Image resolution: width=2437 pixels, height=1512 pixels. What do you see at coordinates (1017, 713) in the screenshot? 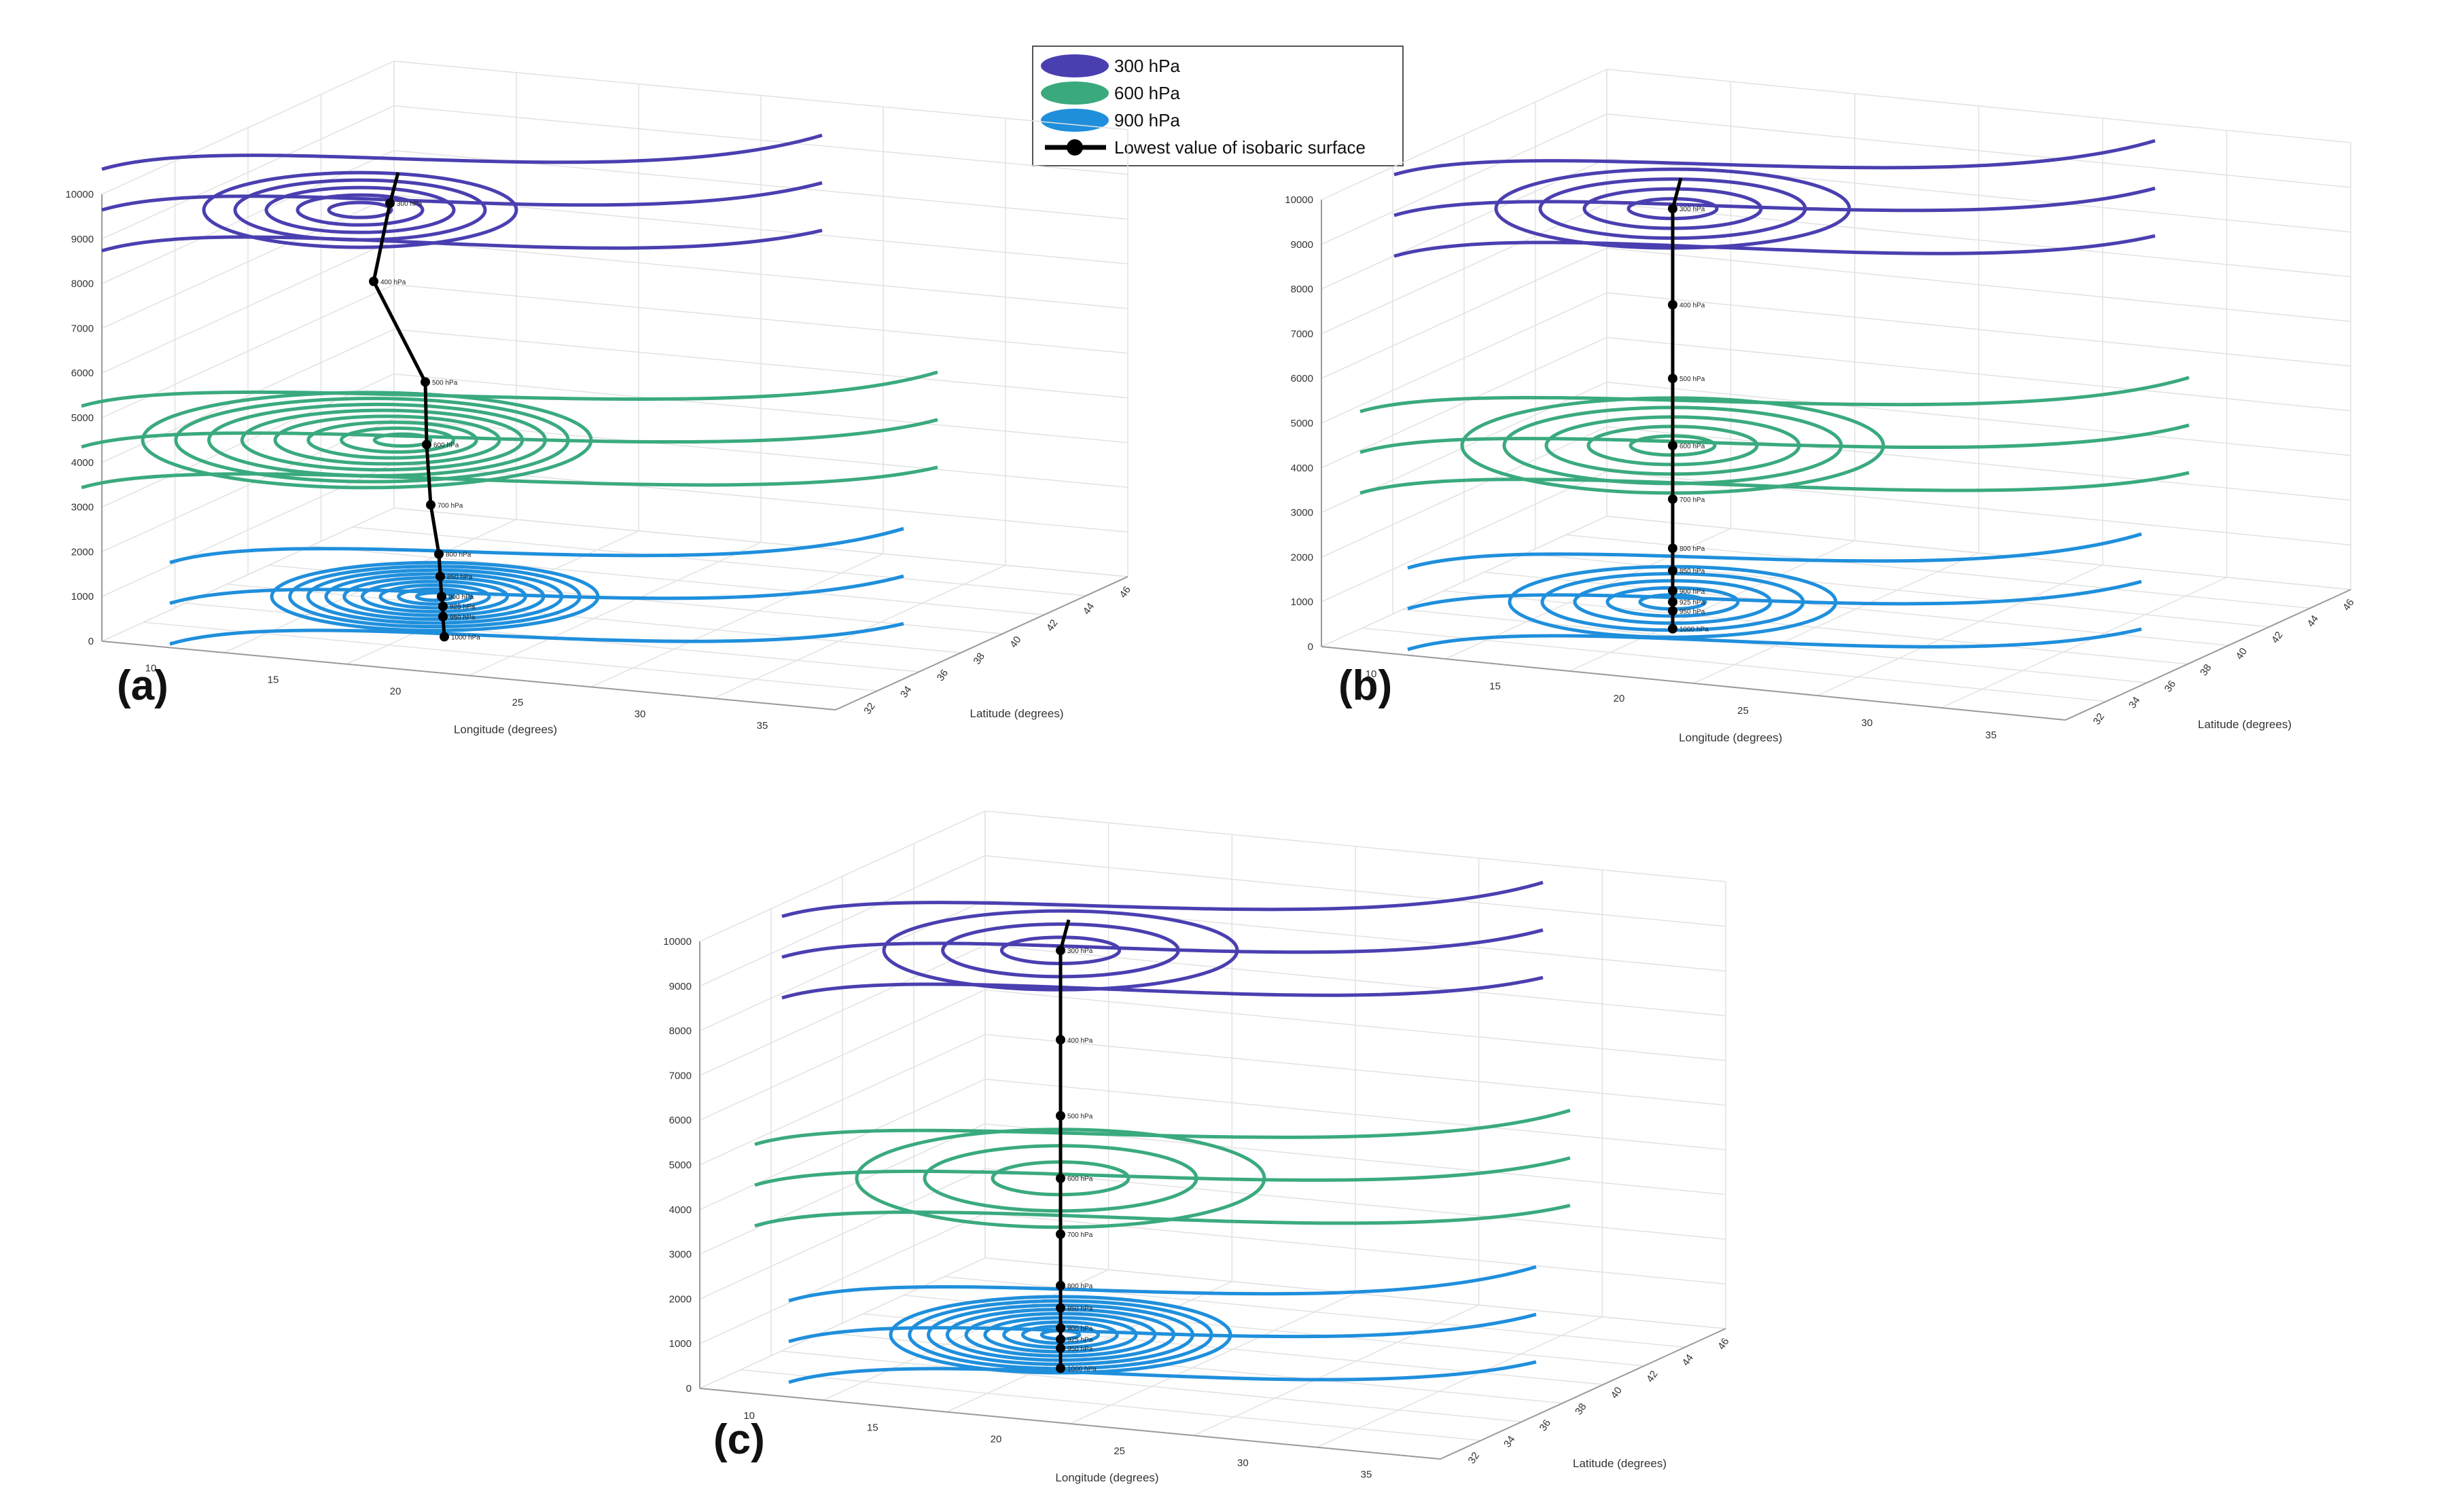
I see `y-axis-title: Latitude (degrees)` at bounding box center [1017, 713].